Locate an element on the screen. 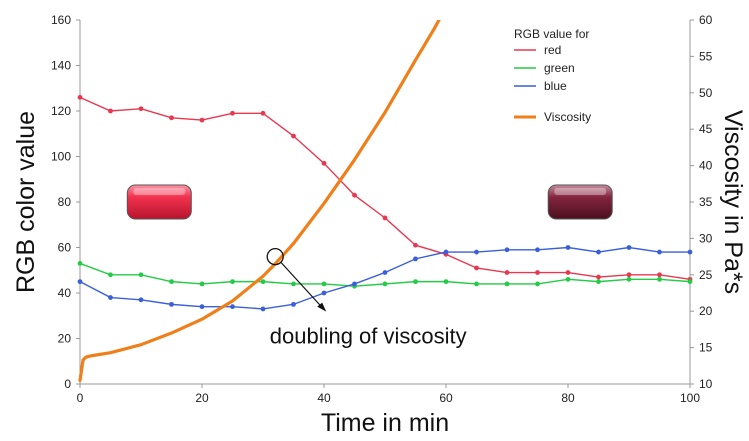  x-tick-label: 100 is located at coordinates (690, 398).